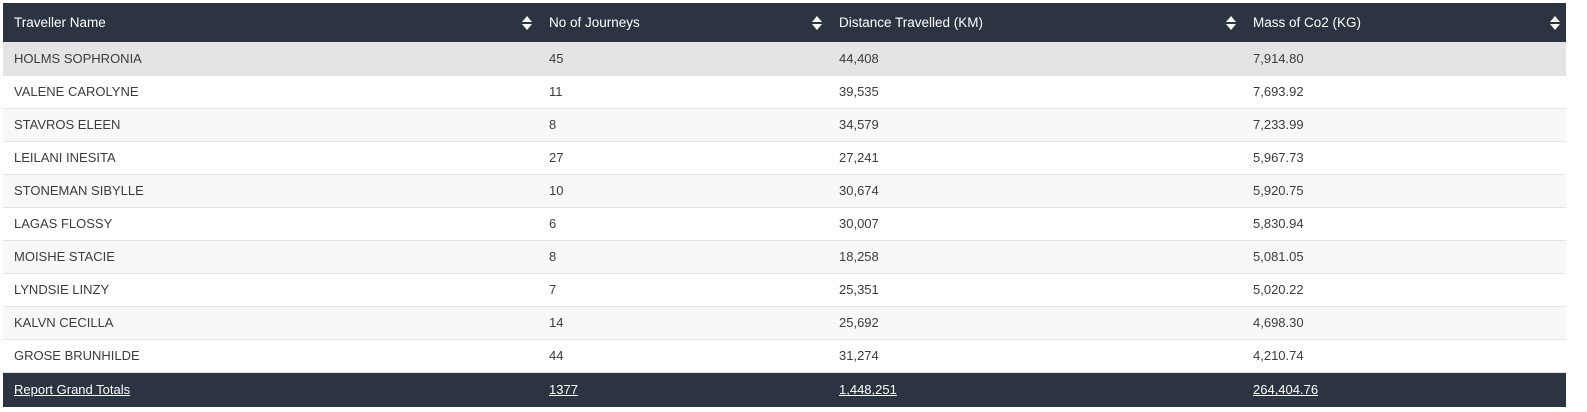 The height and width of the screenshot is (412, 1587). Describe the element at coordinates (270, 125) in the screenshot. I see `cell-traveller-name: STAVROS ELEEN` at that location.